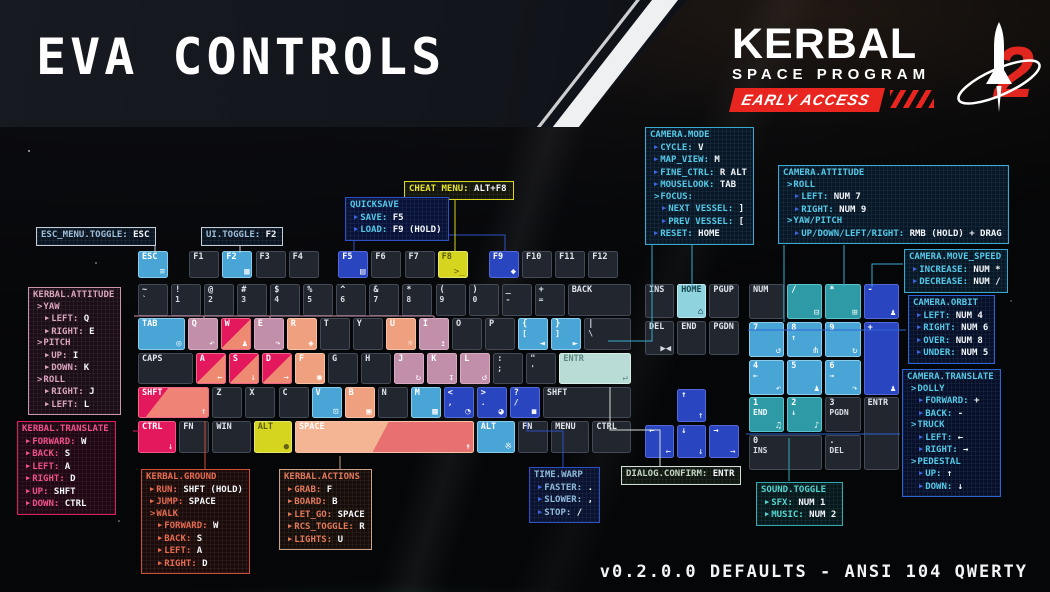  I want to click on key-alt-left: ALT ●, so click(272, 437).